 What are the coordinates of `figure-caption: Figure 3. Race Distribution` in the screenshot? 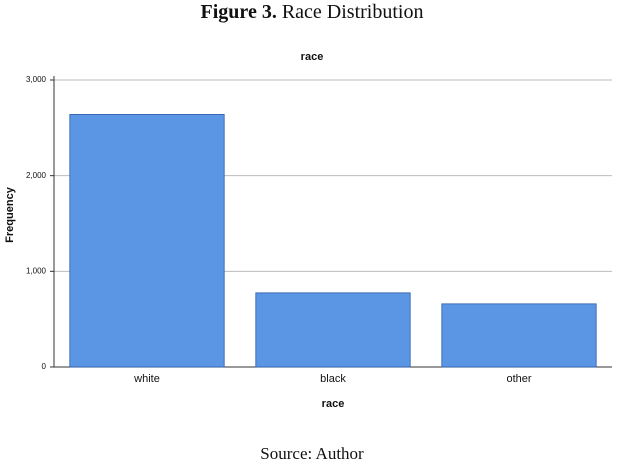 It's located at (312, 12).